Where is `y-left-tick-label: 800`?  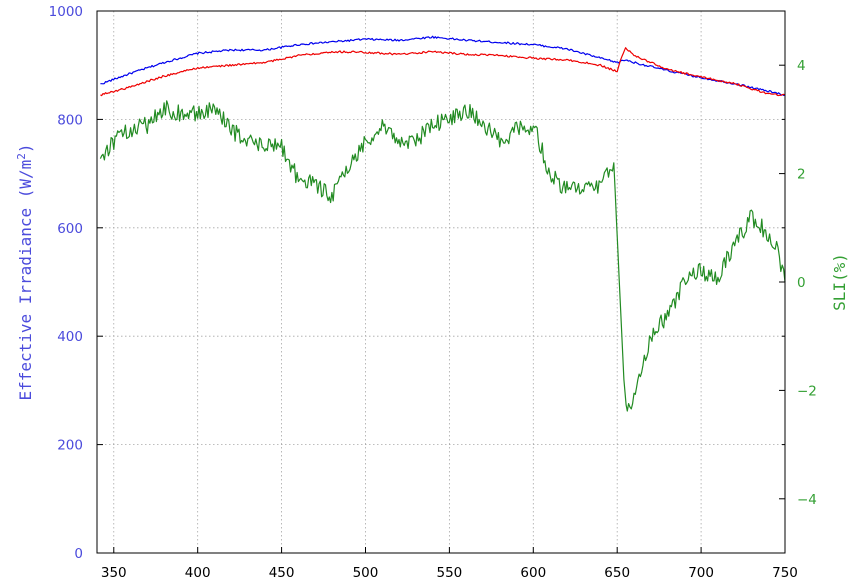 y-left-tick-label: 800 is located at coordinates (70, 120).